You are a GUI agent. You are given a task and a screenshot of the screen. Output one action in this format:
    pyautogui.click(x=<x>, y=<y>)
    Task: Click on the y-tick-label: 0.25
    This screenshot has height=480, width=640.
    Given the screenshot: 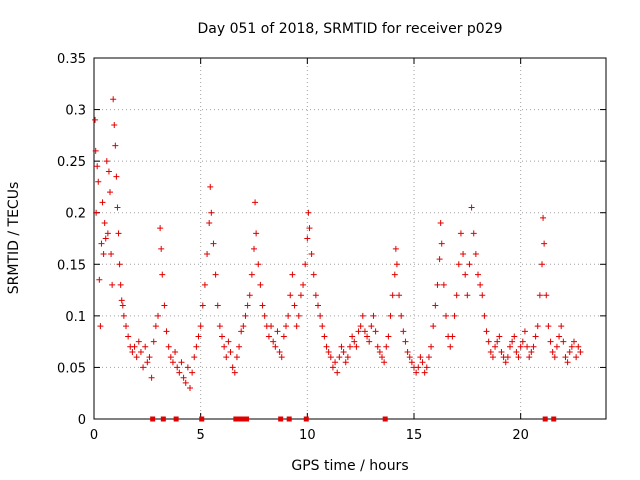 What is the action you would take?
    pyautogui.click(x=71, y=162)
    